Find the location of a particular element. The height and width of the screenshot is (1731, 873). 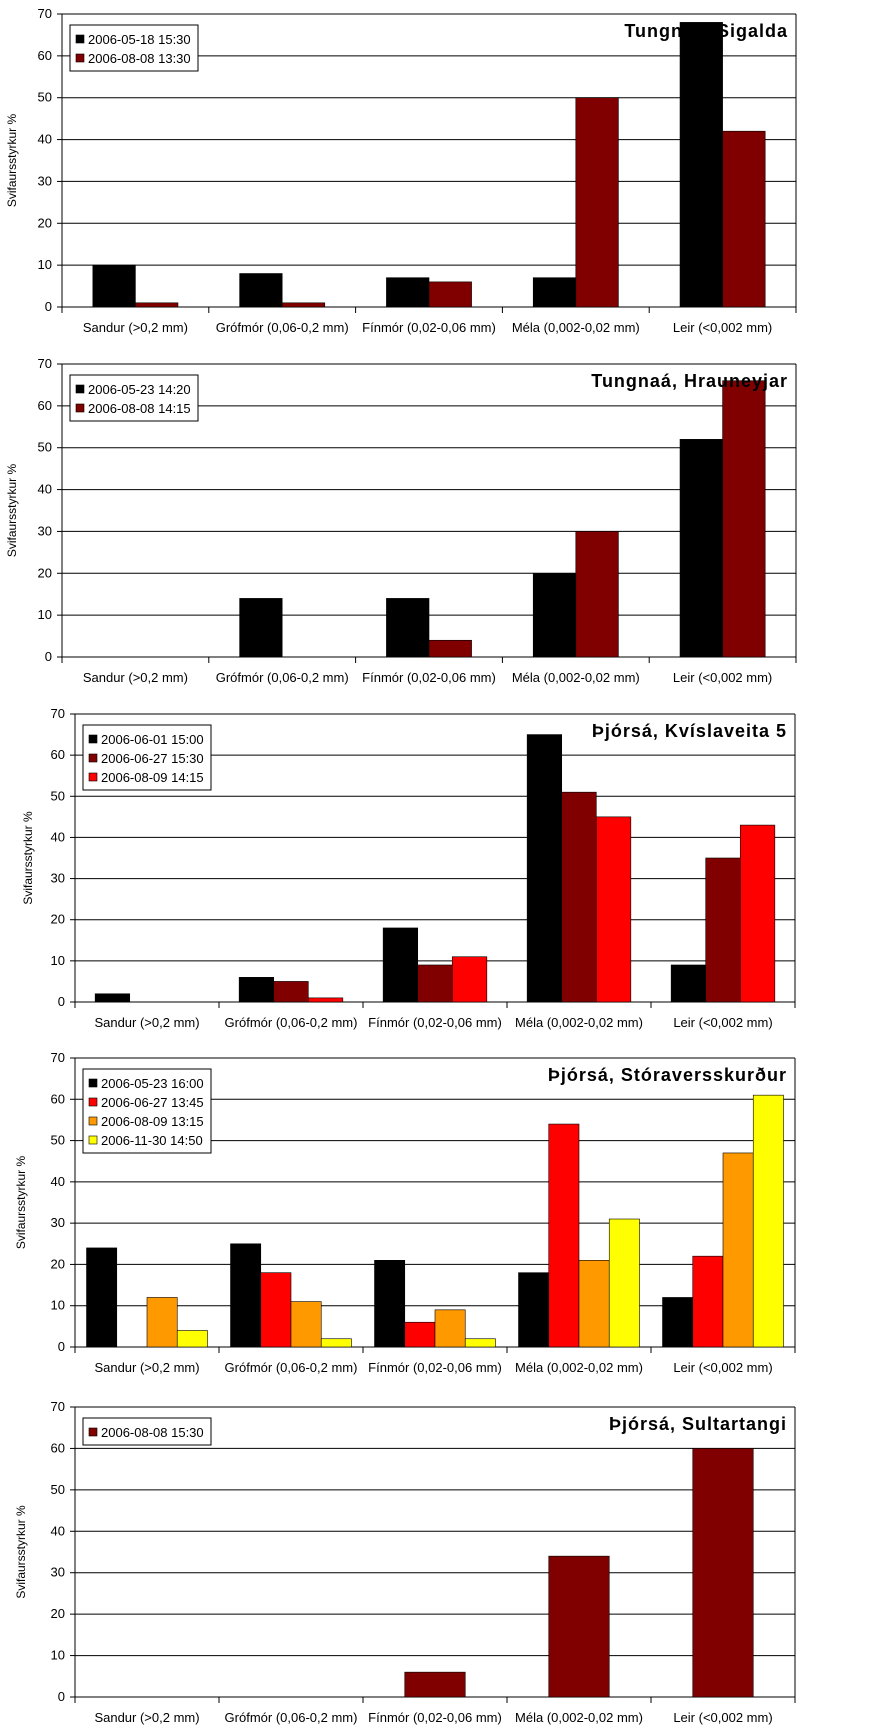

chart-title: Tungnaá, Sigalda is located at coordinates (706, 31).